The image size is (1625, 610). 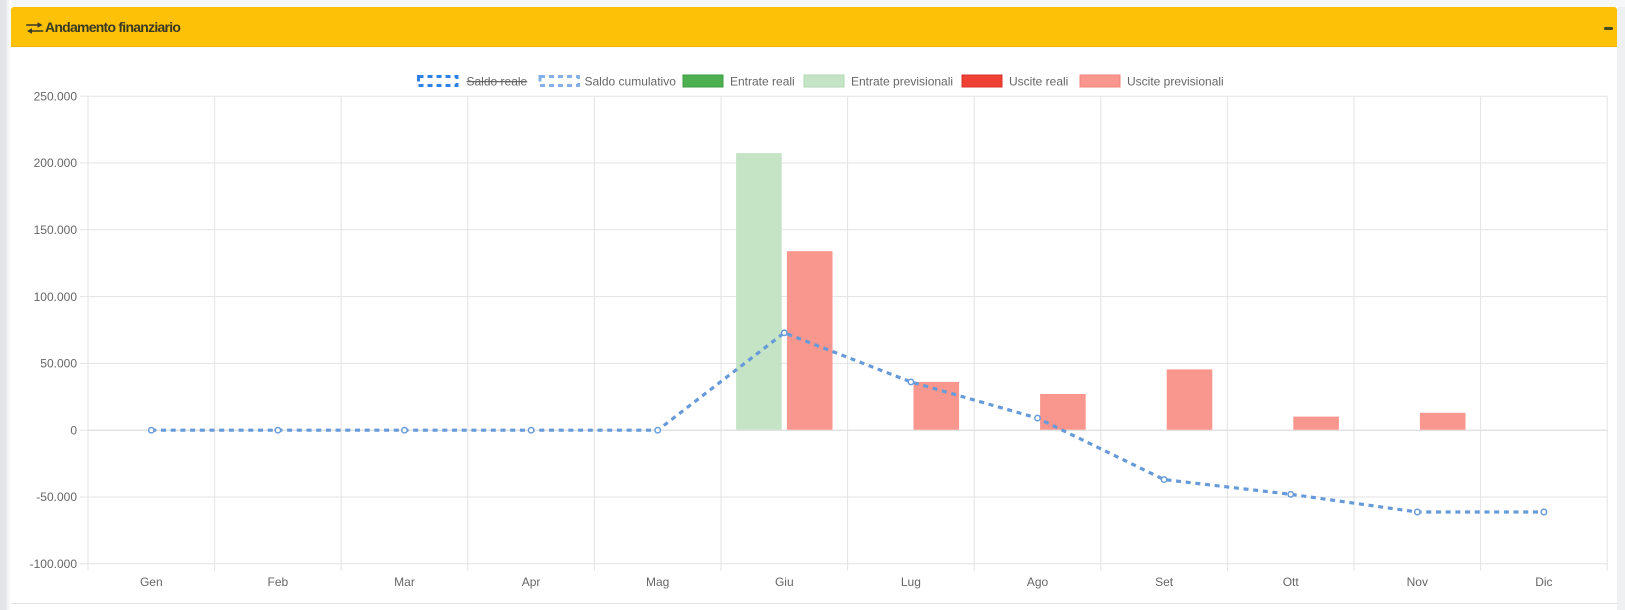 What do you see at coordinates (1038, 81) in the screenshot?
I see `svg-text: Uscite reali` at bounding box center [1038, 81].